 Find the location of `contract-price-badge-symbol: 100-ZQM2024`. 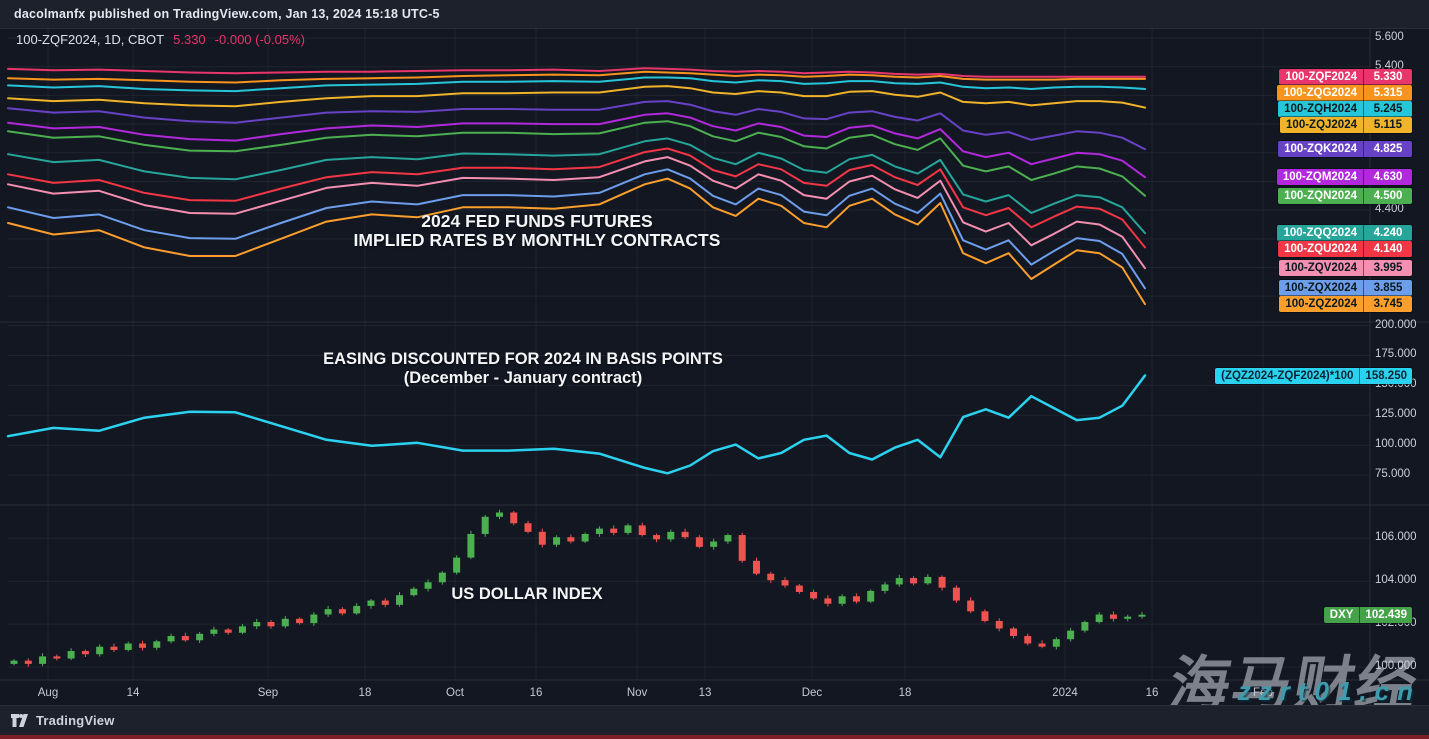

contract-price-badge-symbol: 100-ZQM2024 is located at coordinates (1319, 177).